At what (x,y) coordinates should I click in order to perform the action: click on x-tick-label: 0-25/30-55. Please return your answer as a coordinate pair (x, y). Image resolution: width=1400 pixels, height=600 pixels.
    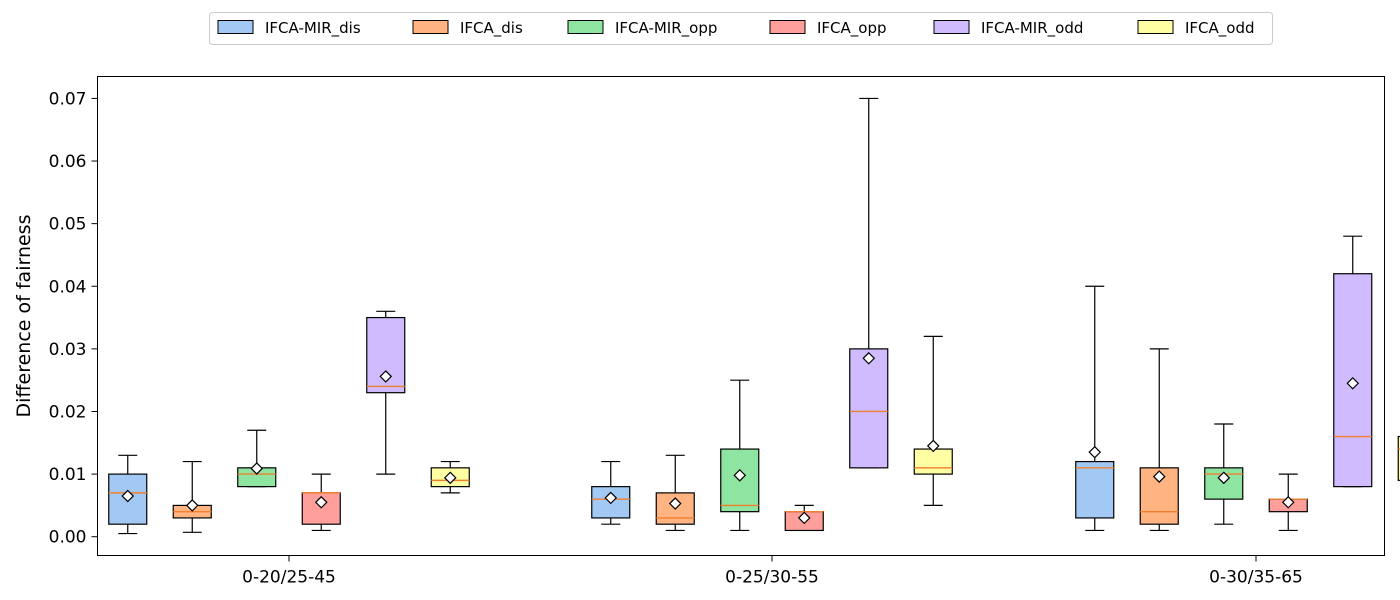
    Looking at the image, I should click on (772, 578).